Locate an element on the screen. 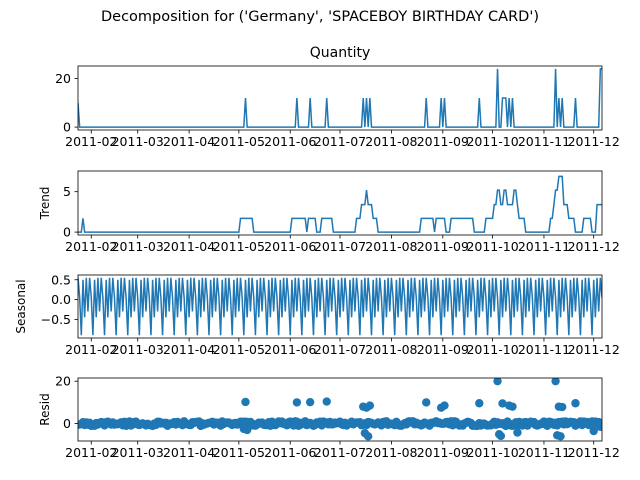  panel-title-quantity: Quantity is located at coordinates (340, 53).